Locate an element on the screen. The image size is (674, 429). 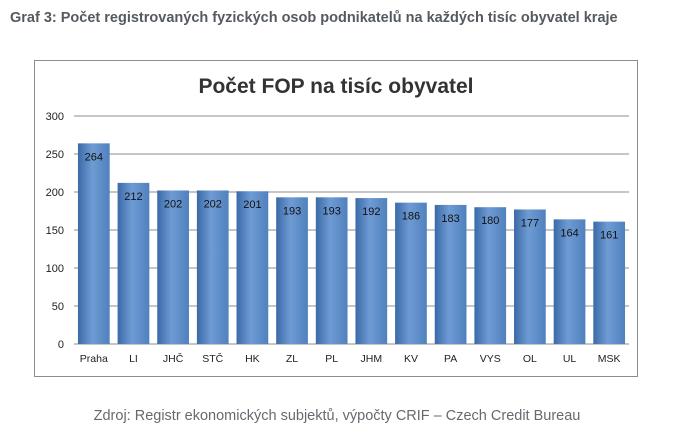
y-tick-label: 300 is located at coordinates (55, 117).